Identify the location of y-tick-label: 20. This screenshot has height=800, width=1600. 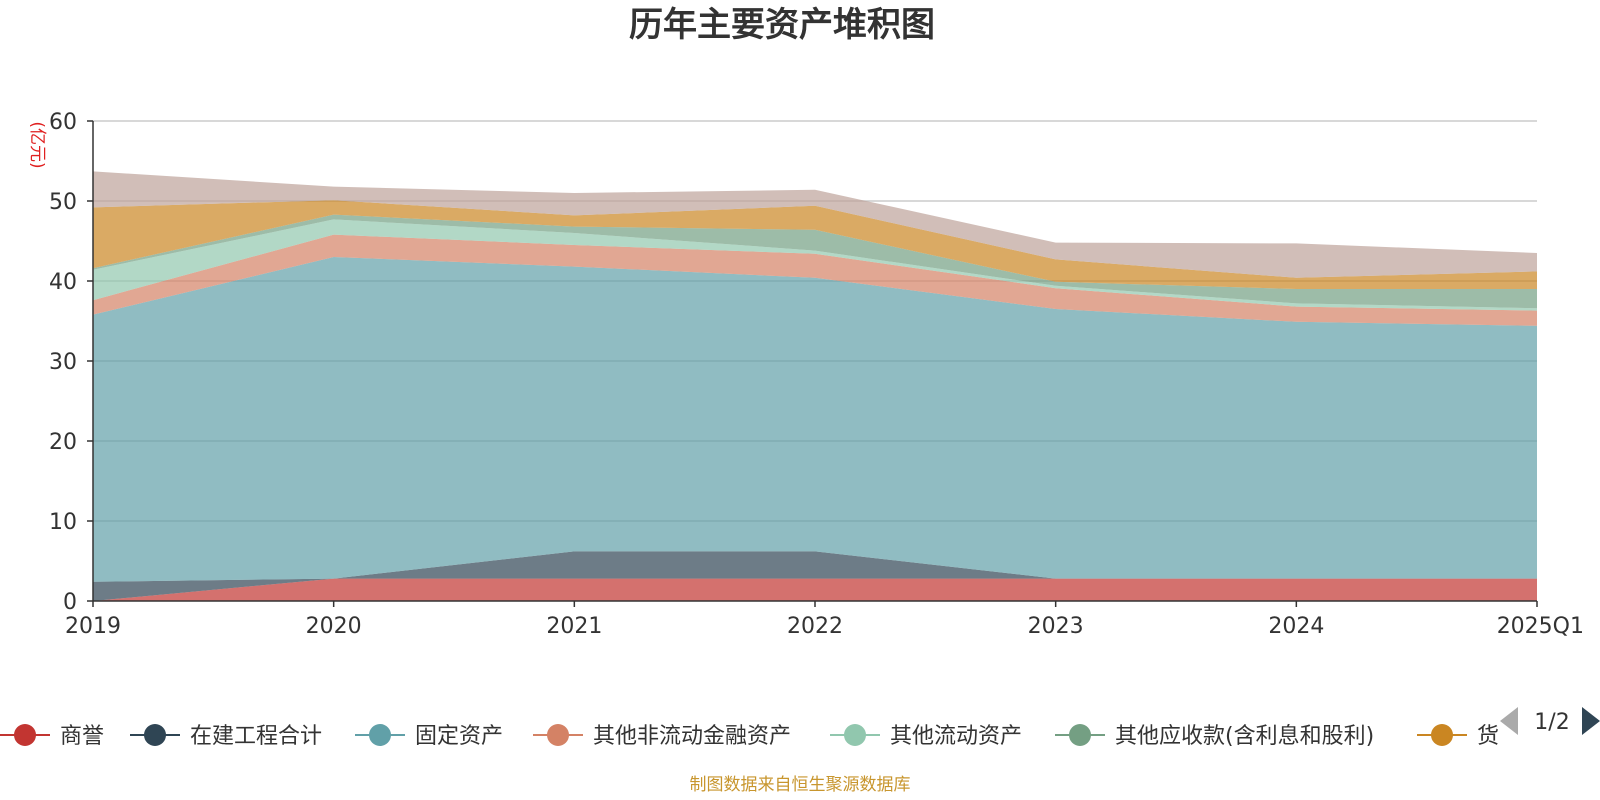
(63, 442).